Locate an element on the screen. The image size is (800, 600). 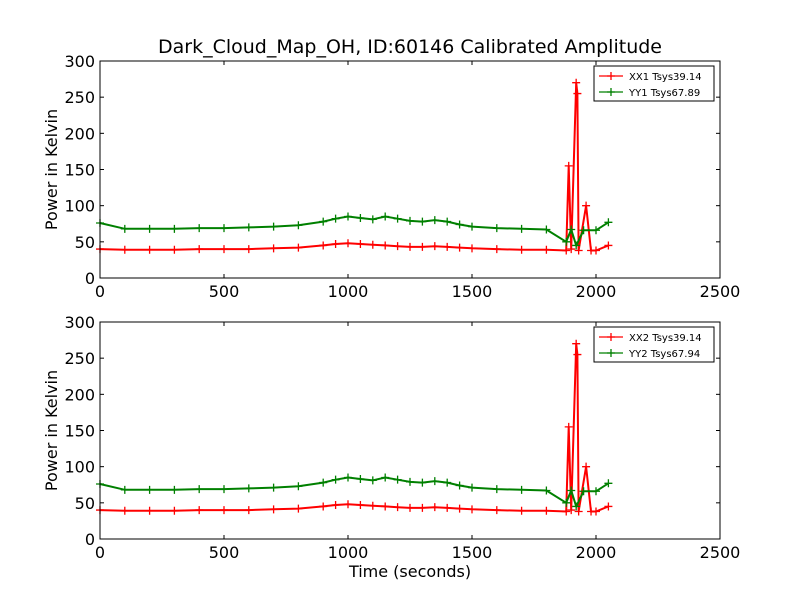
legend-label: XX2 Tsys39.14 is located at coordinates (665, 338).